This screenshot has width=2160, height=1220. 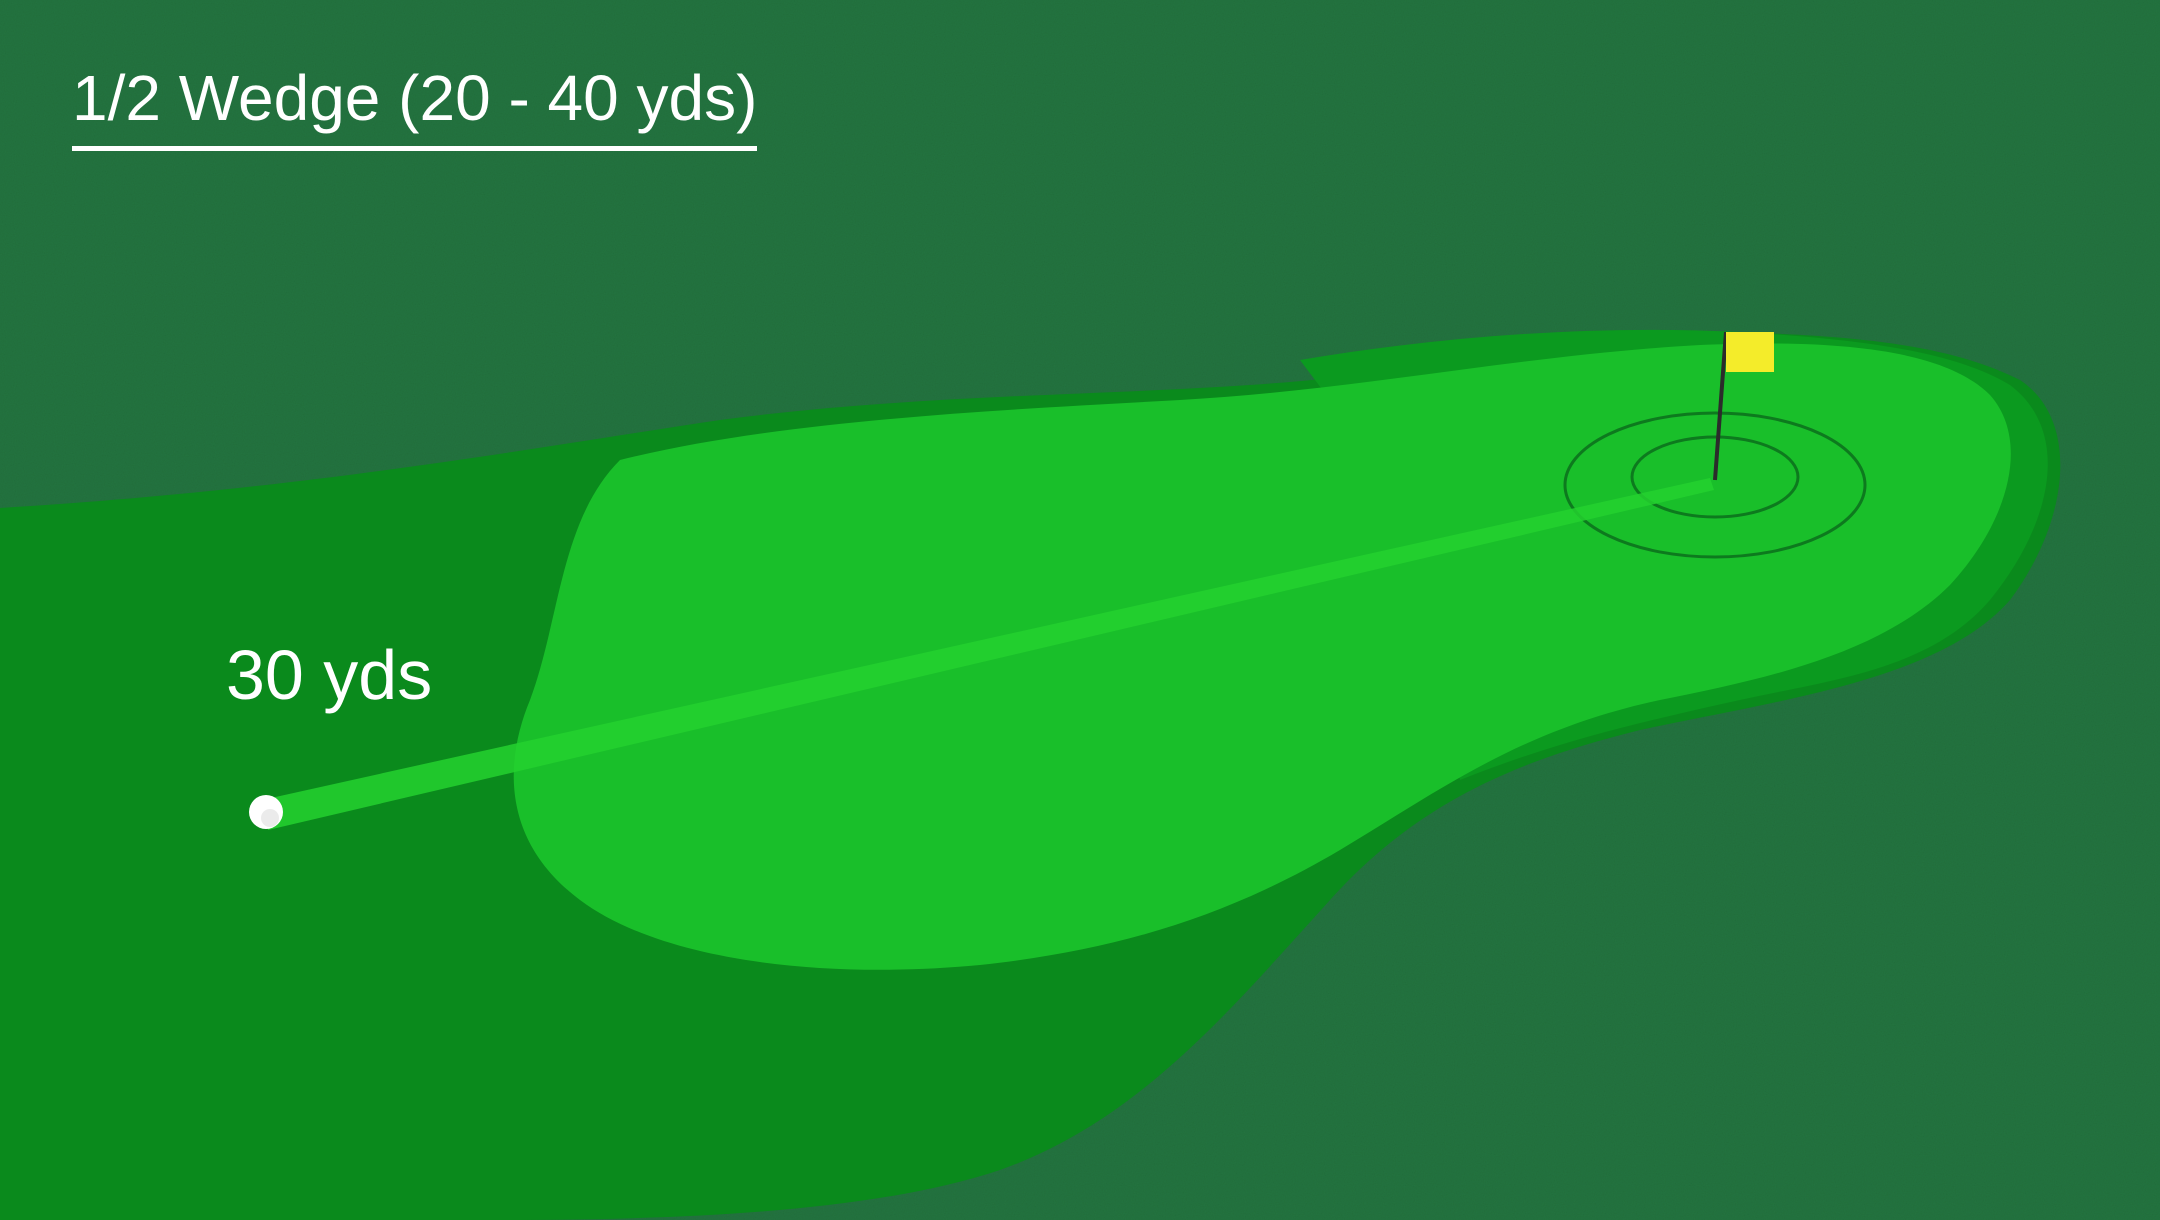 I want to click on golf-ball-icon, so click(x=266, y=812).